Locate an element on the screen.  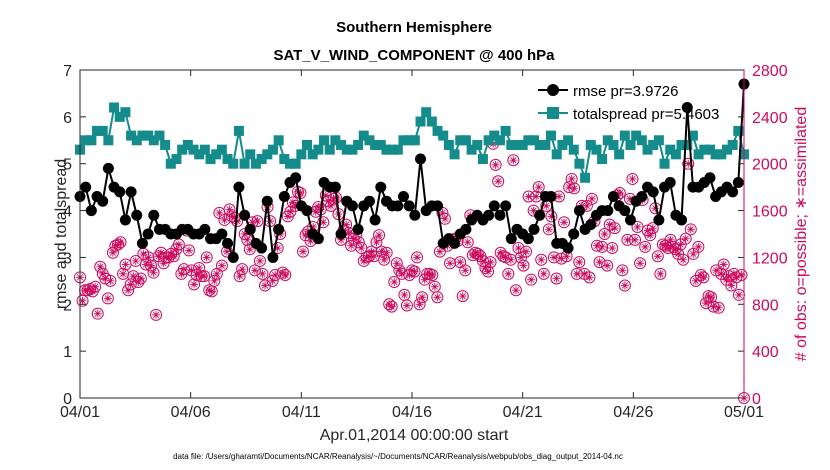
y-right-tick-label: 1200 is located at coordinates (770, 258).